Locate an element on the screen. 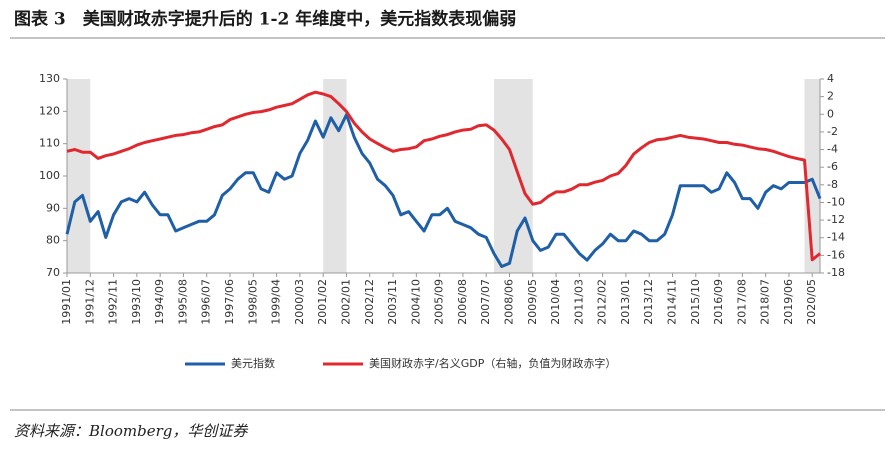  chart-title: 图表 3 美国财政赤字提升后的 1-2 年维度中，美元指数表现偏弱 is located at coordinates (265, 19).